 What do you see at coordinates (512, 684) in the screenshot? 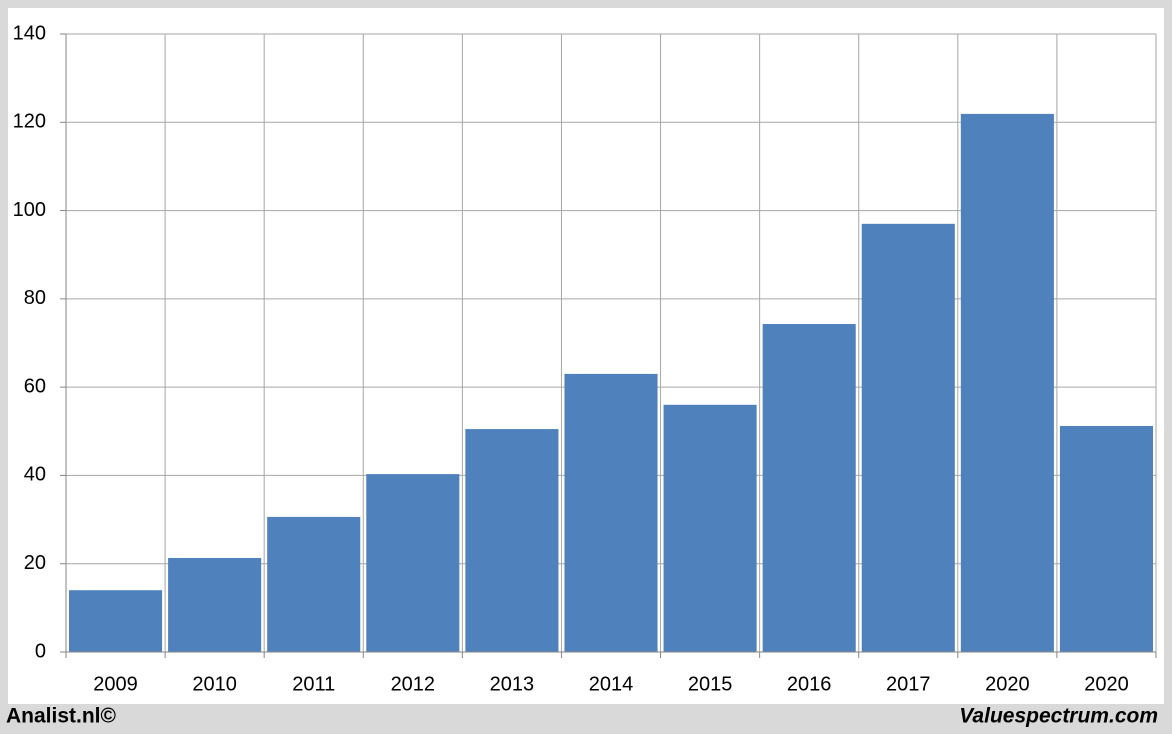
I see `x-tick-label: 2013` at bounding box center [512, 684].